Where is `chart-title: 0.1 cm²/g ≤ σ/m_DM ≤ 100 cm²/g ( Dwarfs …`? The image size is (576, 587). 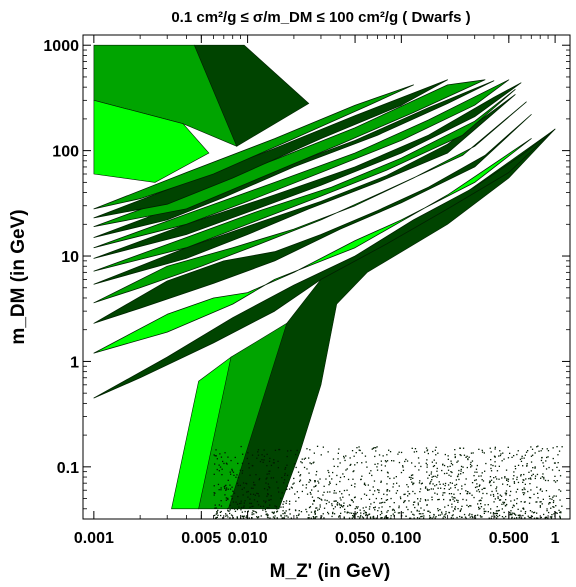 chart-title: 0.1 cm²/g ≤ σ/m_DM ≤ 100 cm²/g ( Dwarfs … is located at coordinates (320, 17).